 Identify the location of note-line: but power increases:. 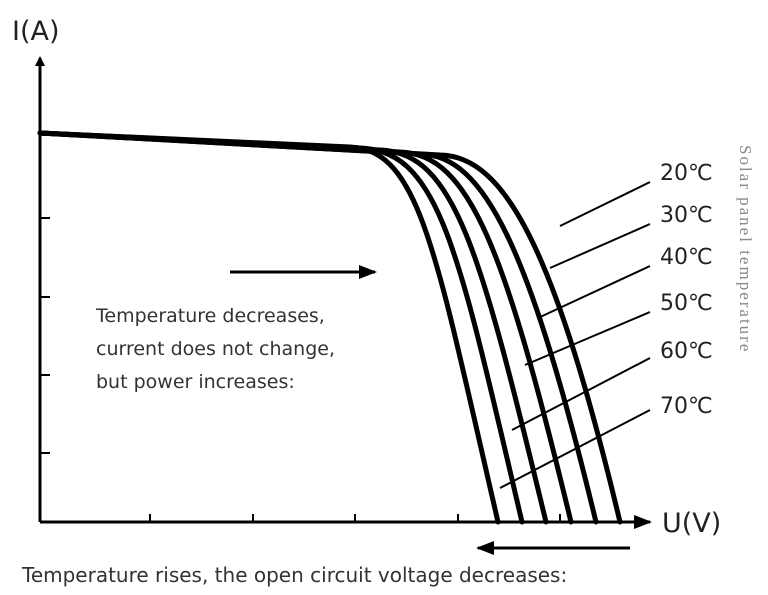
(195, 382).